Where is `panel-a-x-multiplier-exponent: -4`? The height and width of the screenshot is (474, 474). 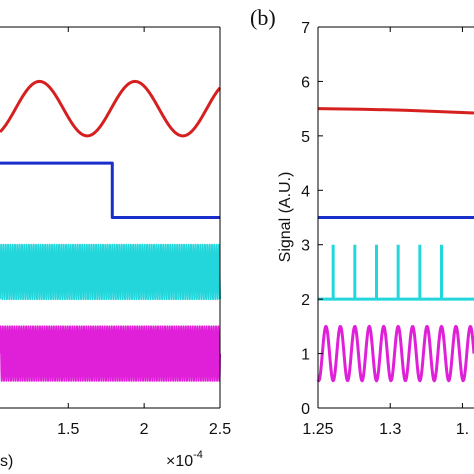
panel-a-x-multiplier-exponent: -4 is located at coordinates (198, 455).